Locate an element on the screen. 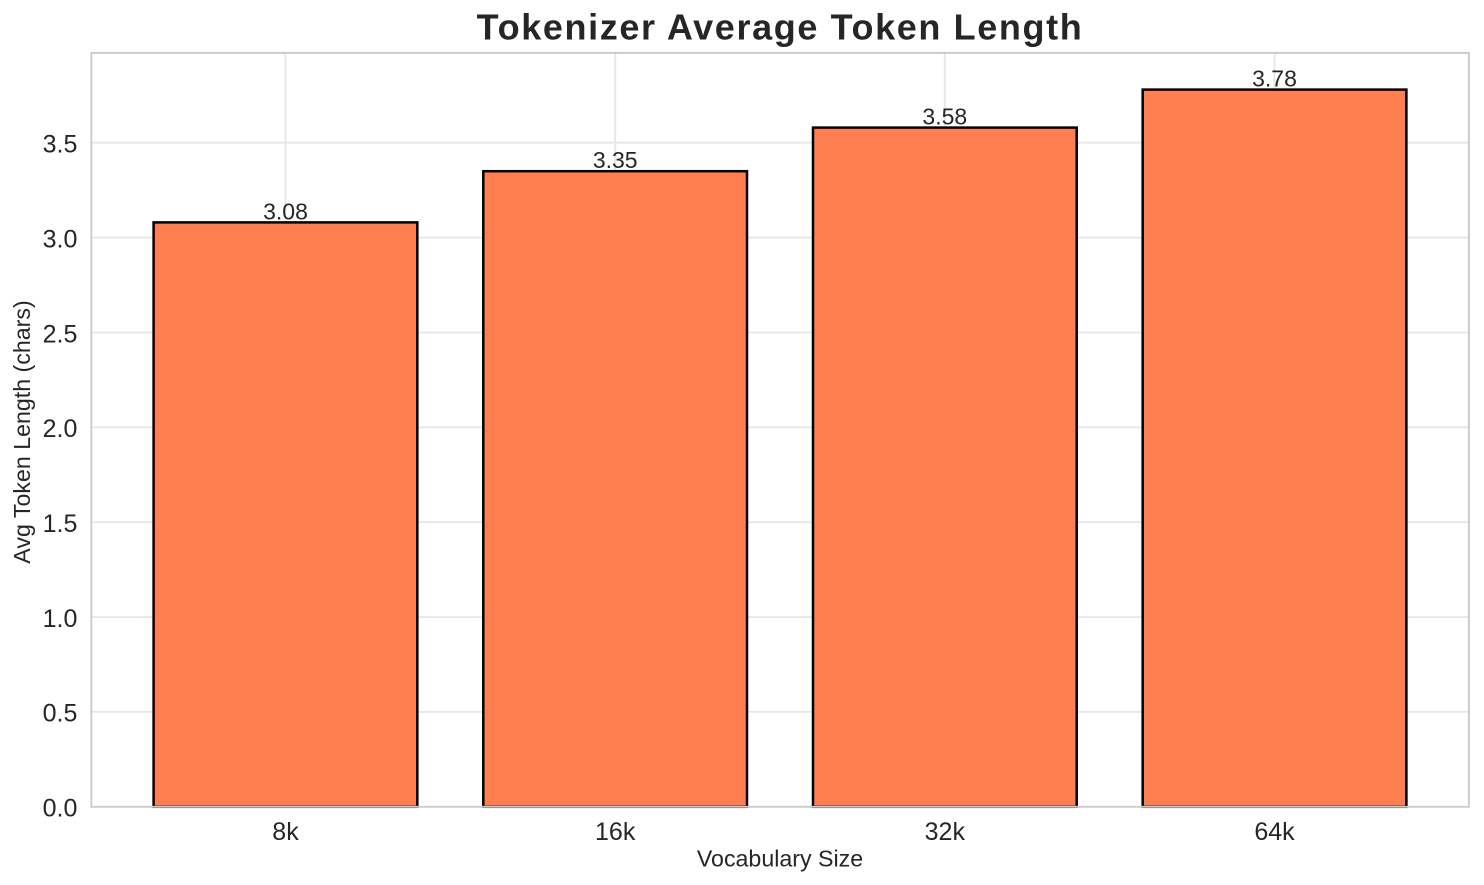 The height and width of the screenshot is (885, 1484). svg-text: Avg Token Length (chars) is located at coordinates (22, 431).